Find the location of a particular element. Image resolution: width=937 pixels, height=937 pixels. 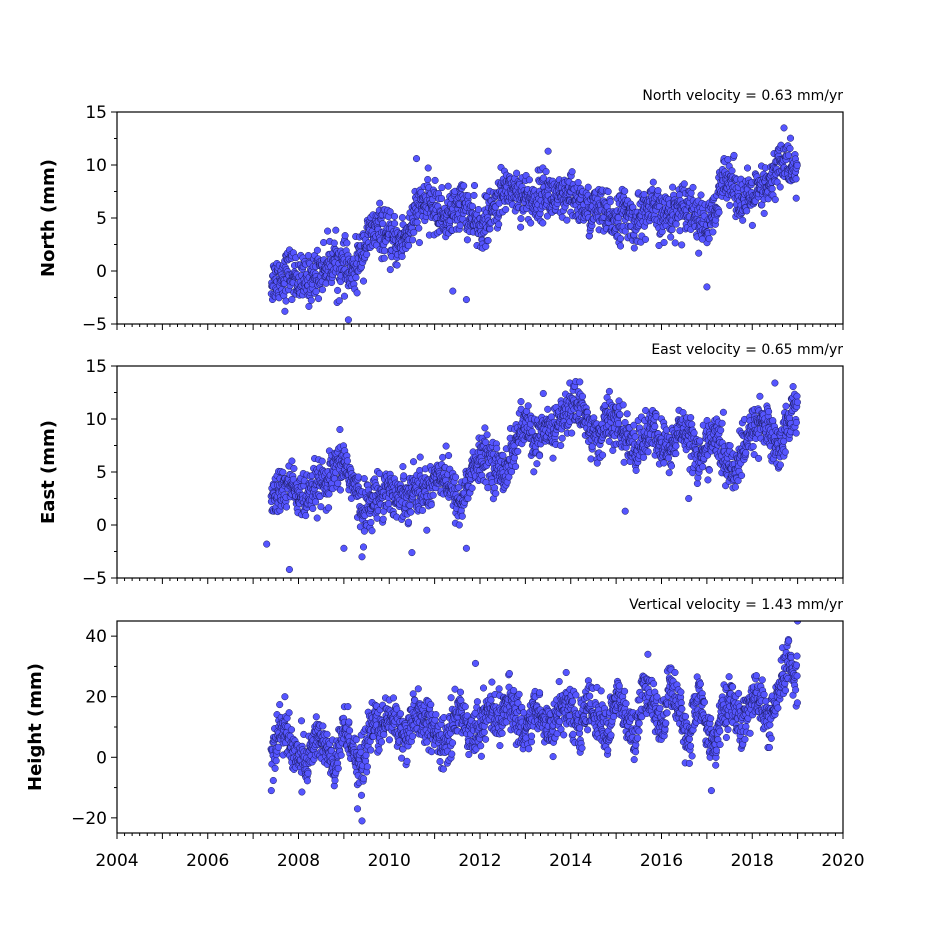

north-ytick-label-2: 5 is located at coordinates (101, 219).